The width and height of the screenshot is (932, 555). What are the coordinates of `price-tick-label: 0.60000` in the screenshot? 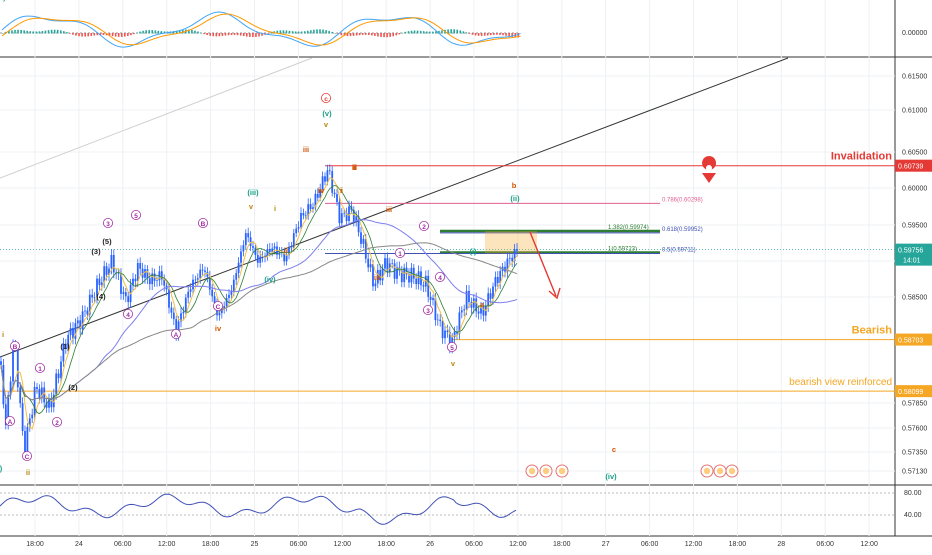 It's located at (914, 189).